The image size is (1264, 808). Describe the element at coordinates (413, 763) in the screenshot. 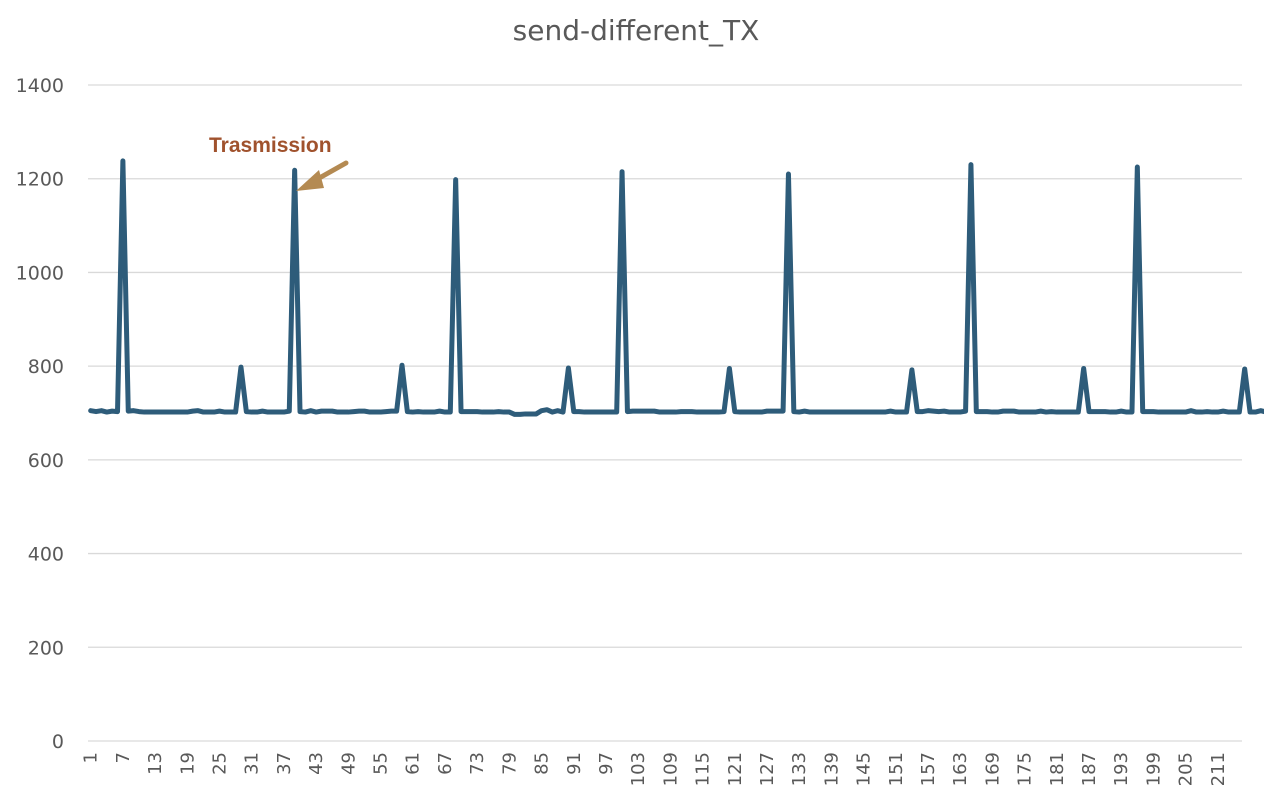

I see `x-tick-label: 61` at that location.